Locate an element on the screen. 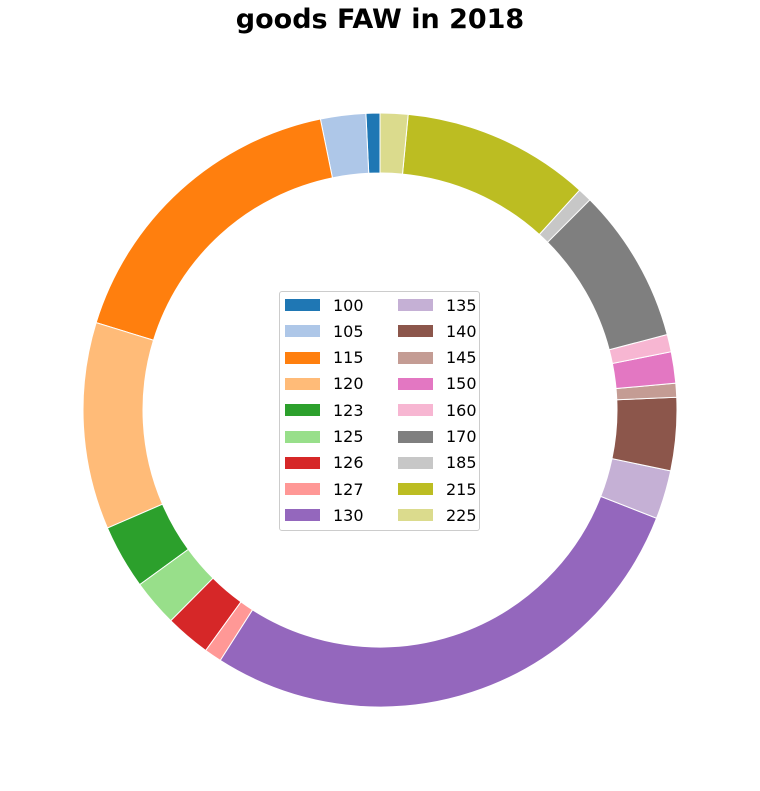 Image resolution: width=760 pixels, height=791 pixels. legend-label: 140 is located at coordinates (461, 331).